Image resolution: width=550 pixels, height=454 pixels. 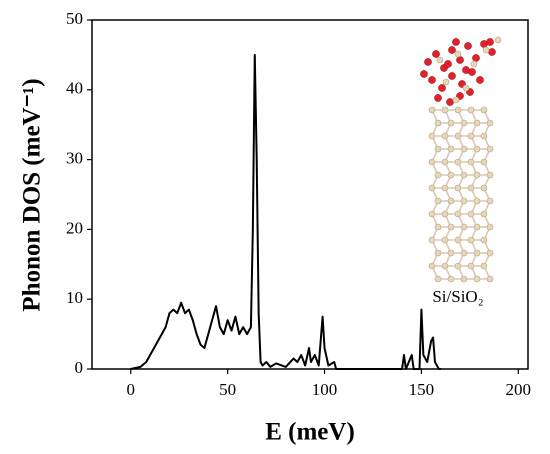 What do you see at coordinates (457, 296) in the screenshot?
I see `annotation: Si/SiO₂` at bounding box center [457, 296].